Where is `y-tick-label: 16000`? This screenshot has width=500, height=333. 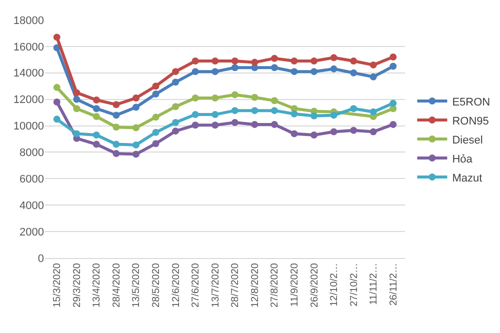 y-tick-label: 16000 is located at coordinates (28, 47).